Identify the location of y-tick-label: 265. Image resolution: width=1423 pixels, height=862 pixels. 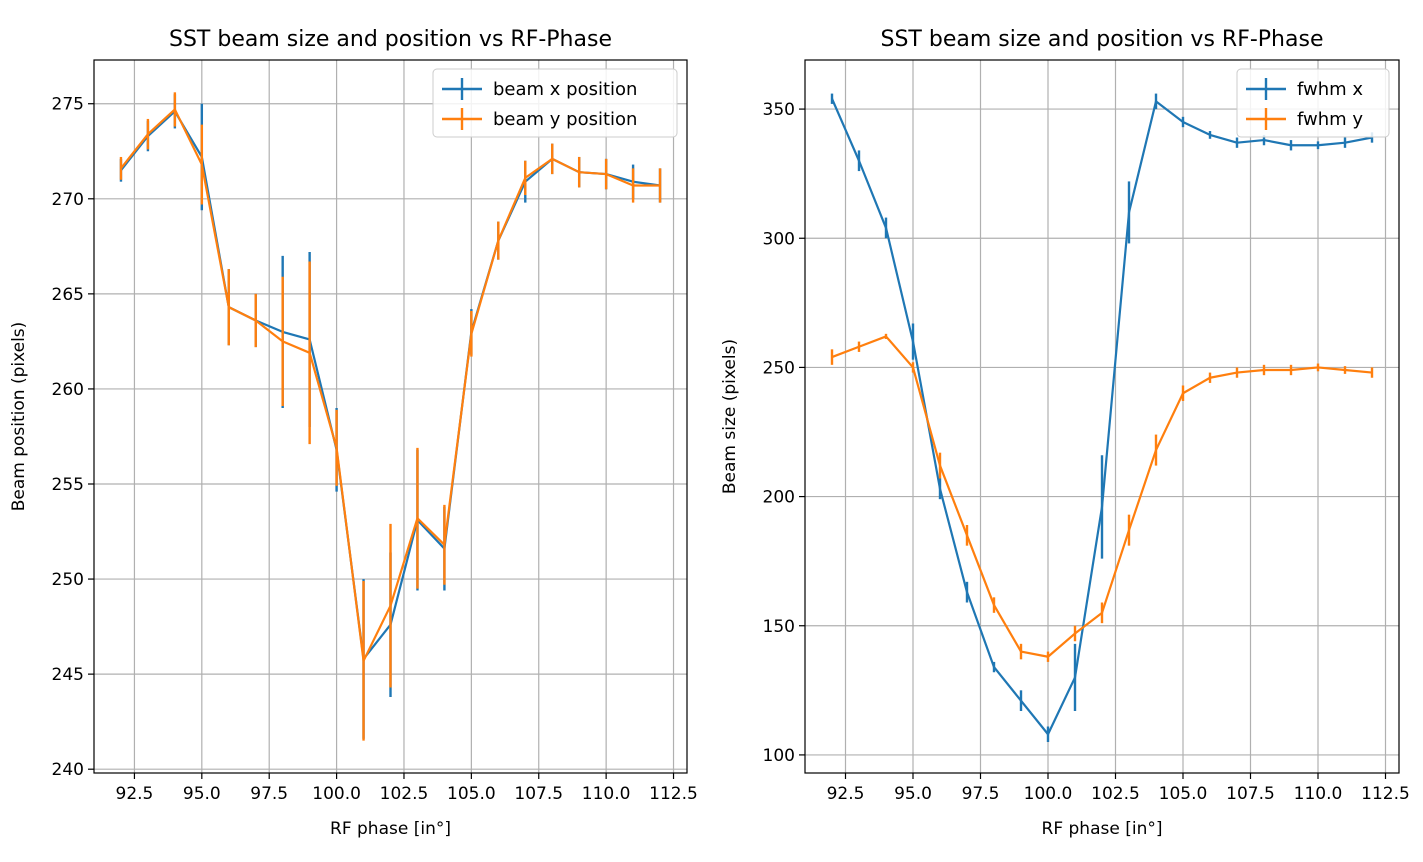
(68, 295).